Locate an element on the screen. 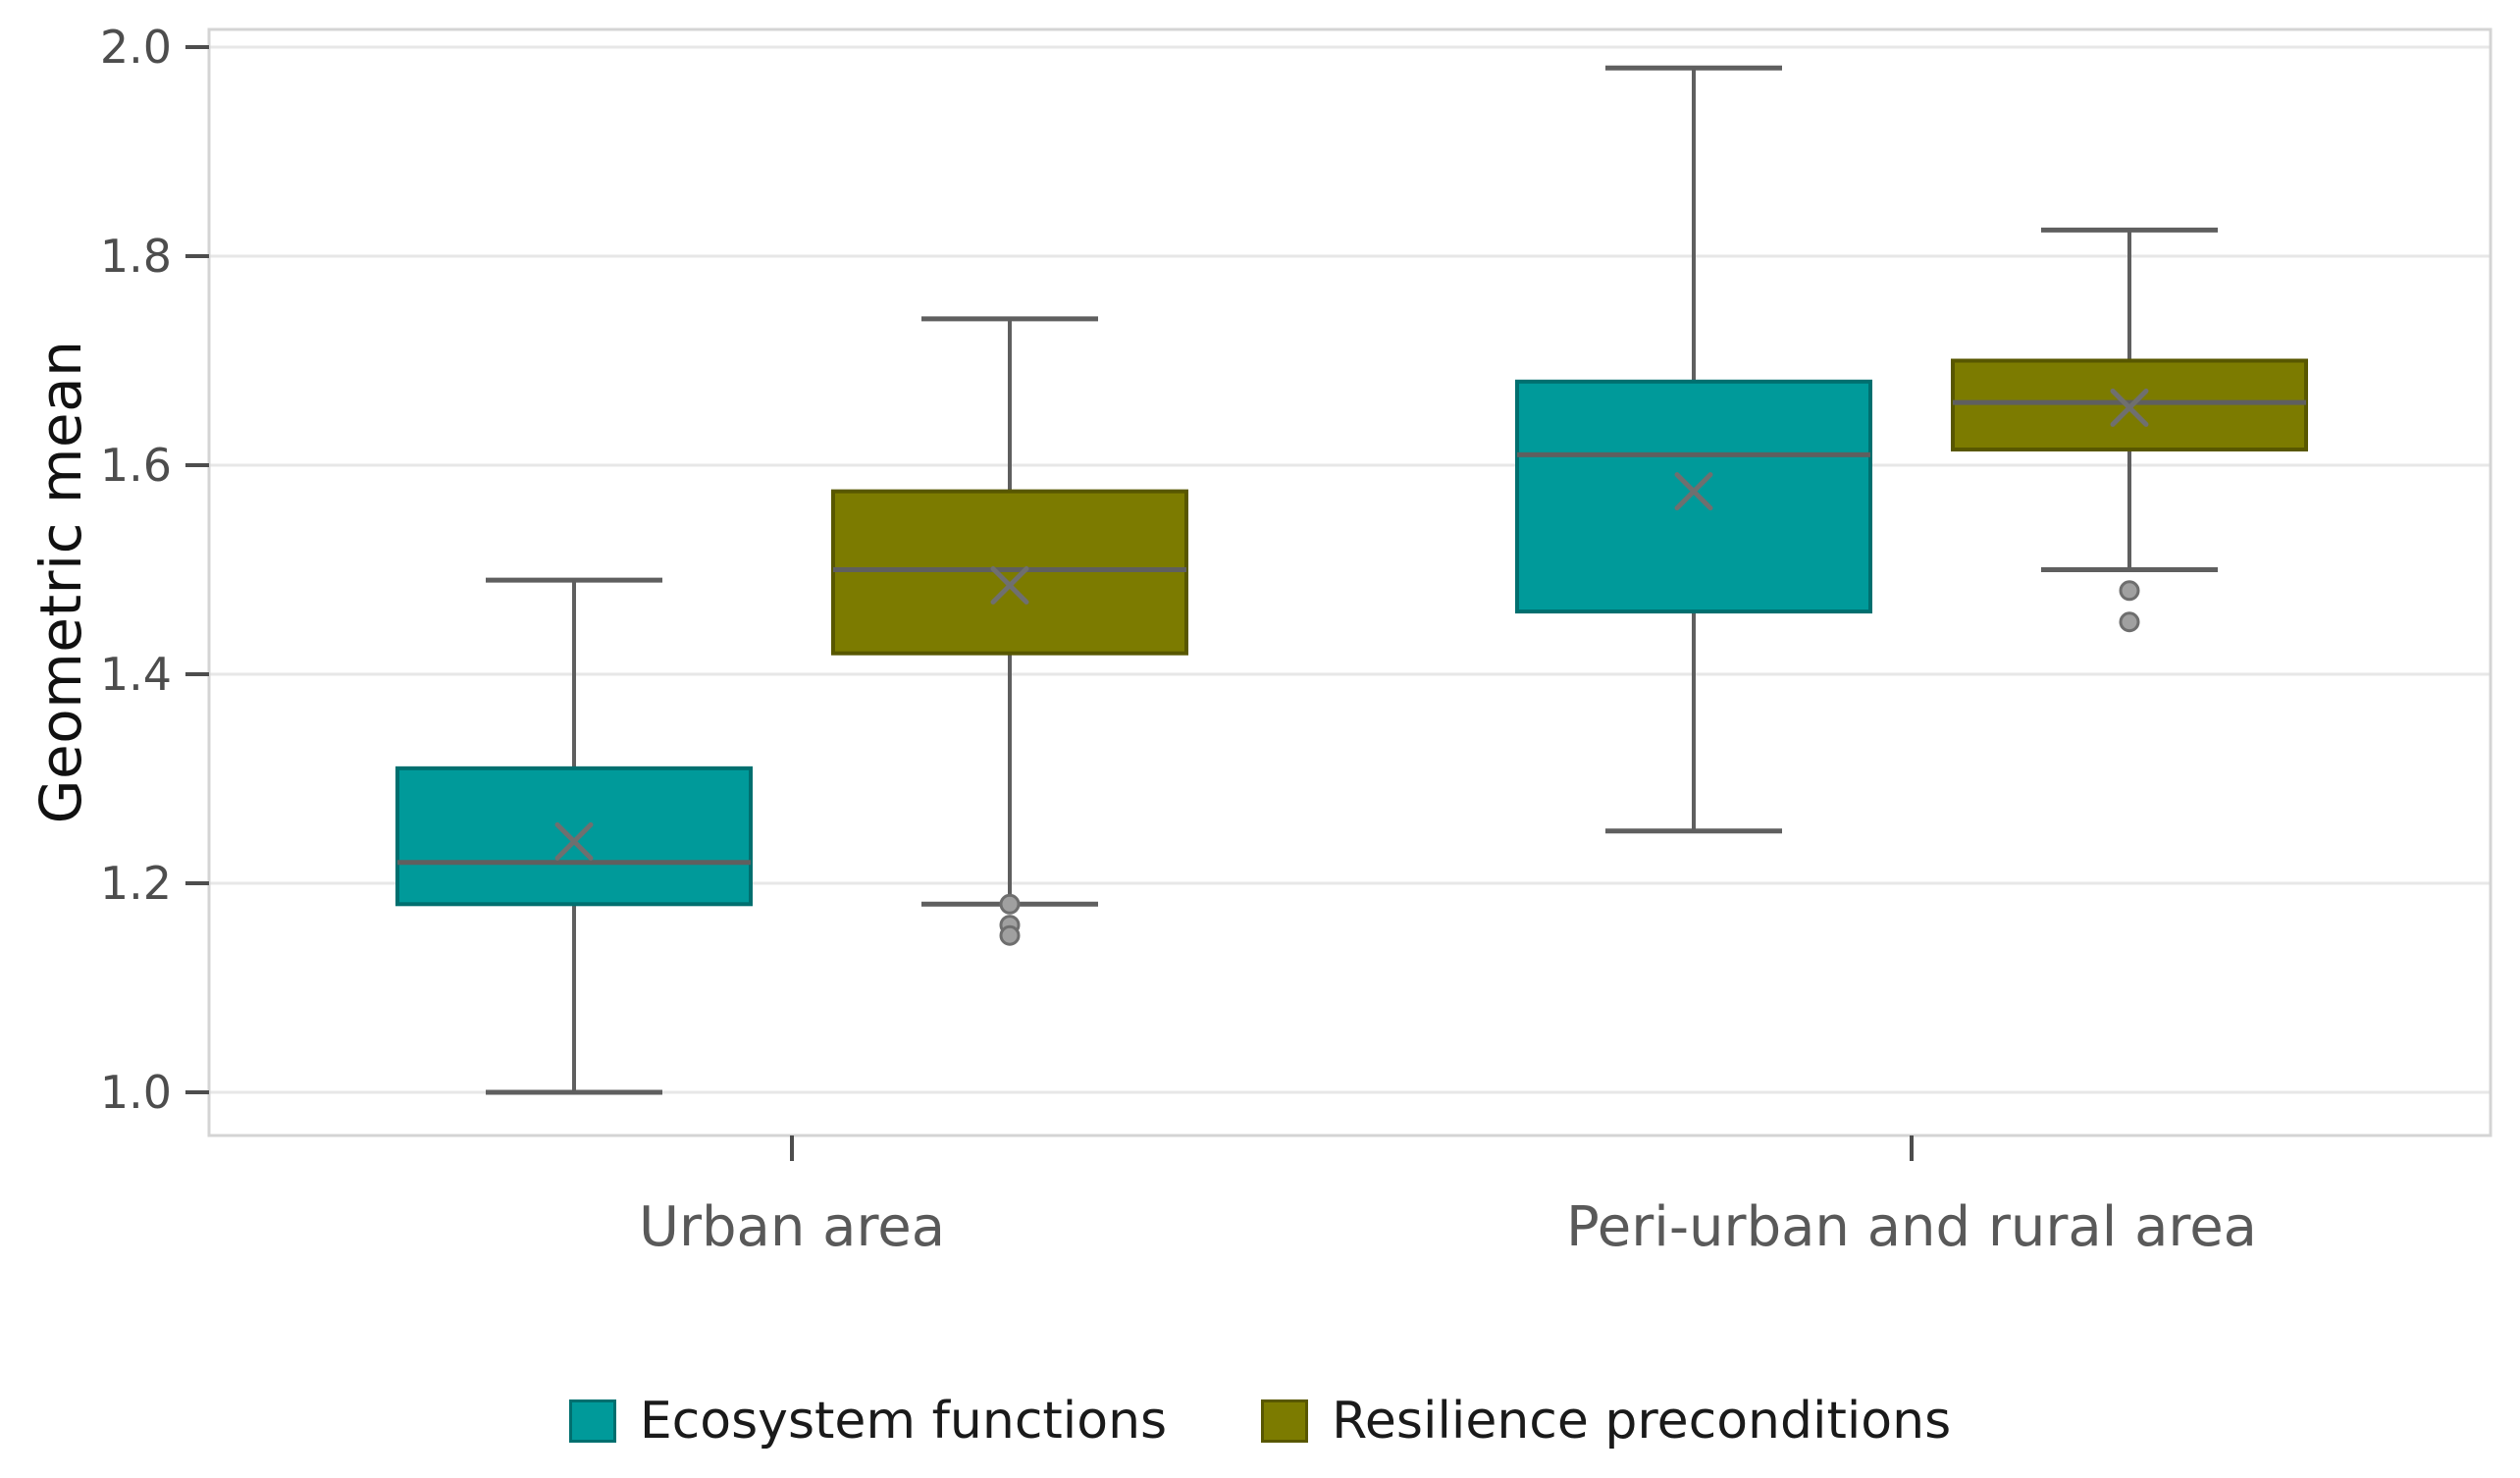 The height and width of the screenshot is (1478, 2520). x-category-label: Peri-urban and rural area is located at coordinates (1911, 1227).